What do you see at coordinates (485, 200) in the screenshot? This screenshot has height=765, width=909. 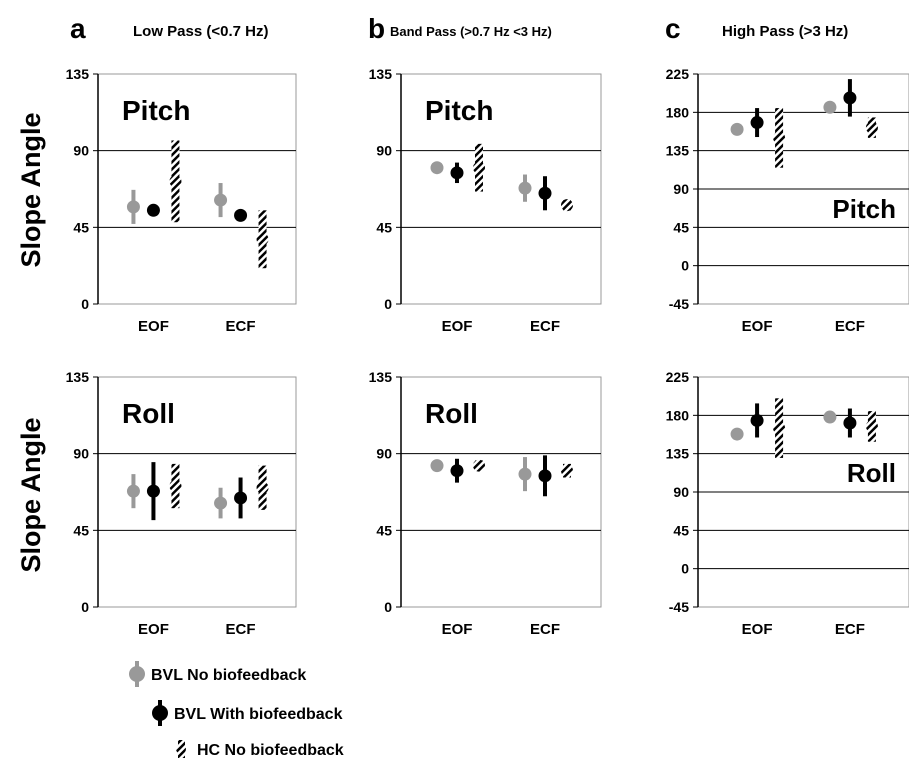 I see `chart-panel-b-pitch: 0 45 90 135 EOF ECF Pitch` at bounding box center [485, 200].